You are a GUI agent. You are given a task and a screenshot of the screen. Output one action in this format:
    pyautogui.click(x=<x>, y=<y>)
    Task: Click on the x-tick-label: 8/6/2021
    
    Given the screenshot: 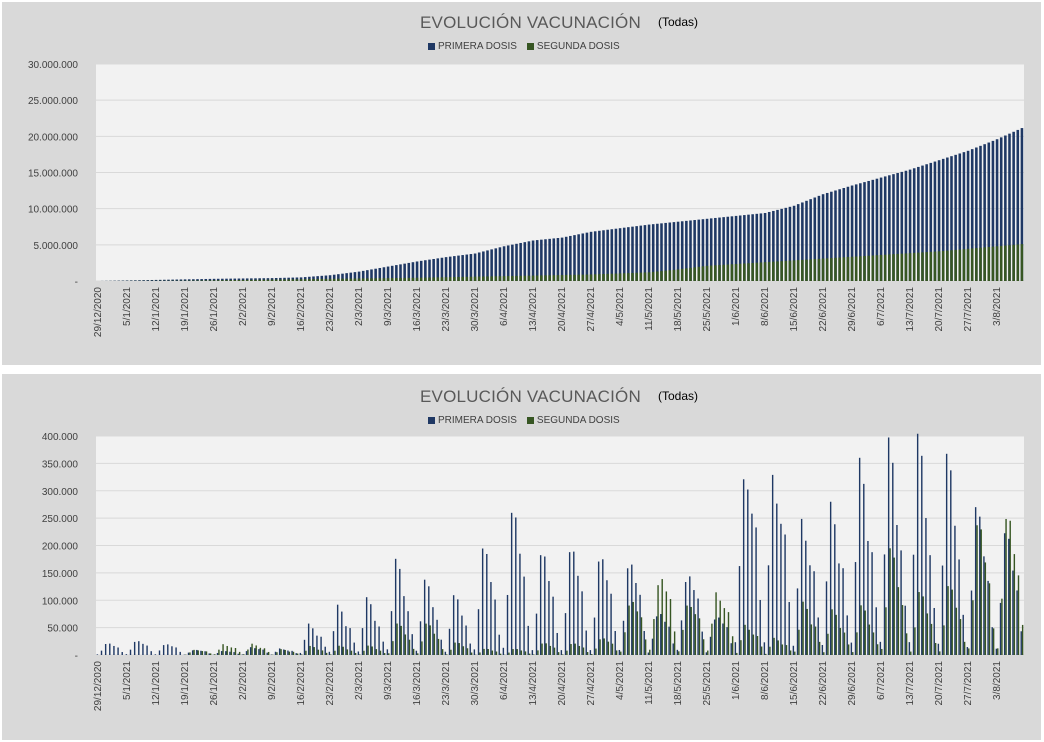 What is the action you would take?
    pyautogui.click(x=765, y=306)
    